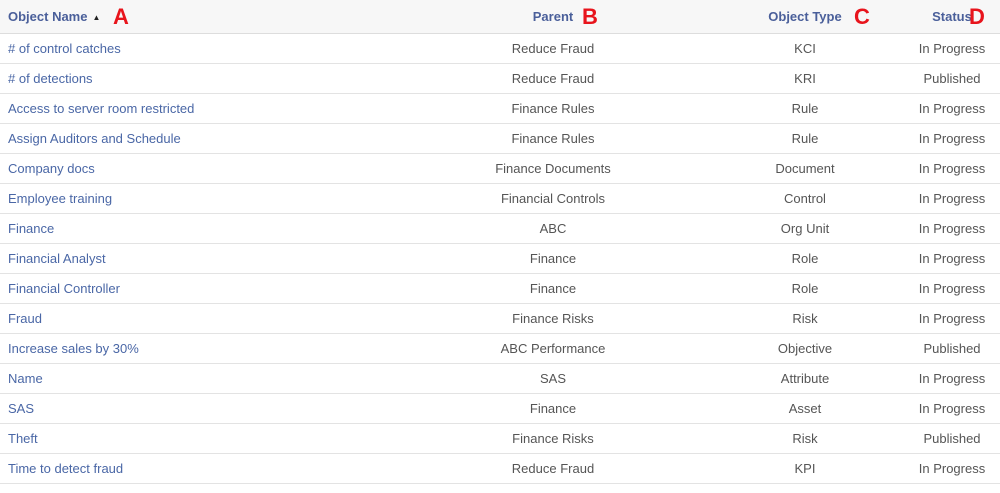 This screenshot has width=1000, height=493. Describe the element at coordinates (805, 78) in the screenshot. I see `object-type-cell: KRI` at that location.